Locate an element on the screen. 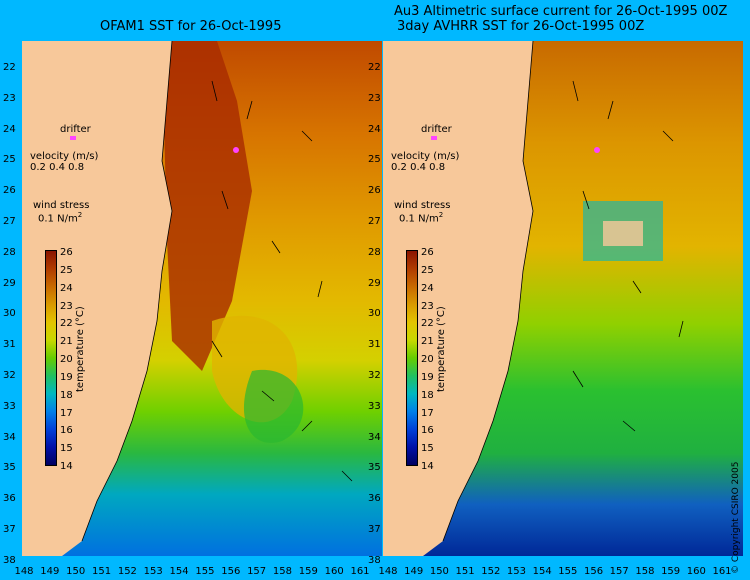 The height and width of the screenshot is (580, 750). longitude-label: 149 is located at coordinates (414, 571).